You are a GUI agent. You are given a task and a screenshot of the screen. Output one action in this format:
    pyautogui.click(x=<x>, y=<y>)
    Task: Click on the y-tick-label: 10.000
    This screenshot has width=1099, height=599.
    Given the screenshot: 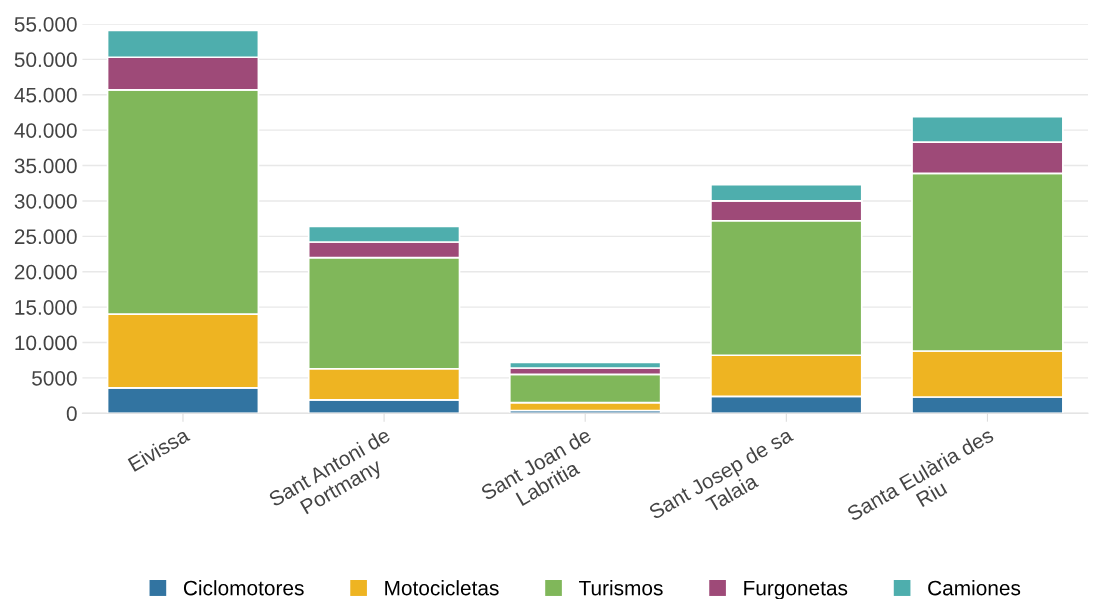 What is the action you would take?
    pyautogui.click(x=46, y=343)
    